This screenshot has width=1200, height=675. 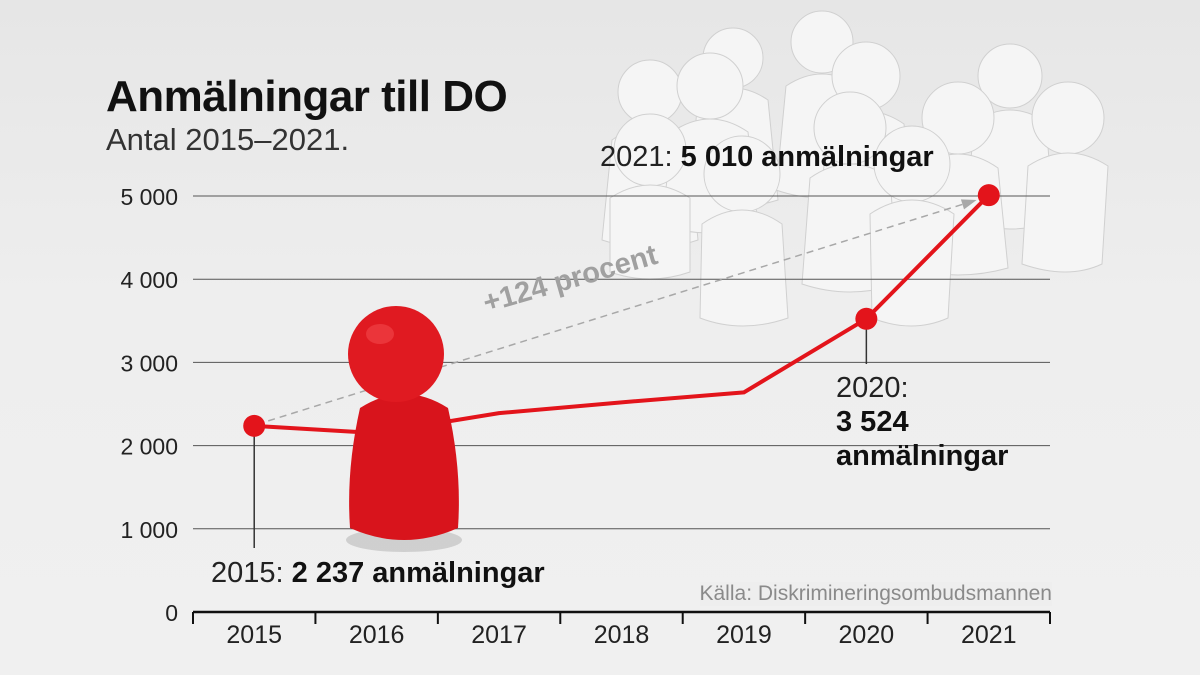 I want to click on y-tick-label: 4 000, so click(x=149, y=280).